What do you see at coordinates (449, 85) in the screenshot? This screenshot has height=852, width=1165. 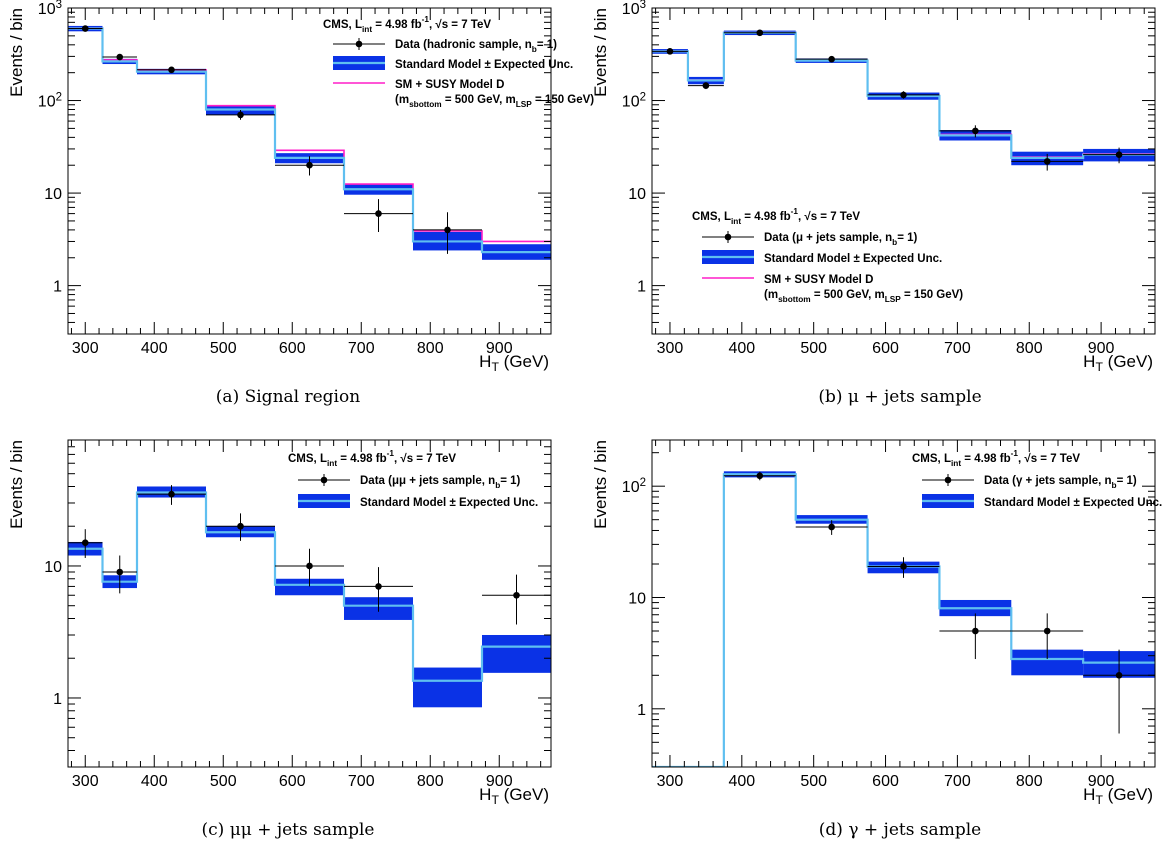 I see `legend-susy-label: SM + SUSY Model D` at bounding box center [449, 85].